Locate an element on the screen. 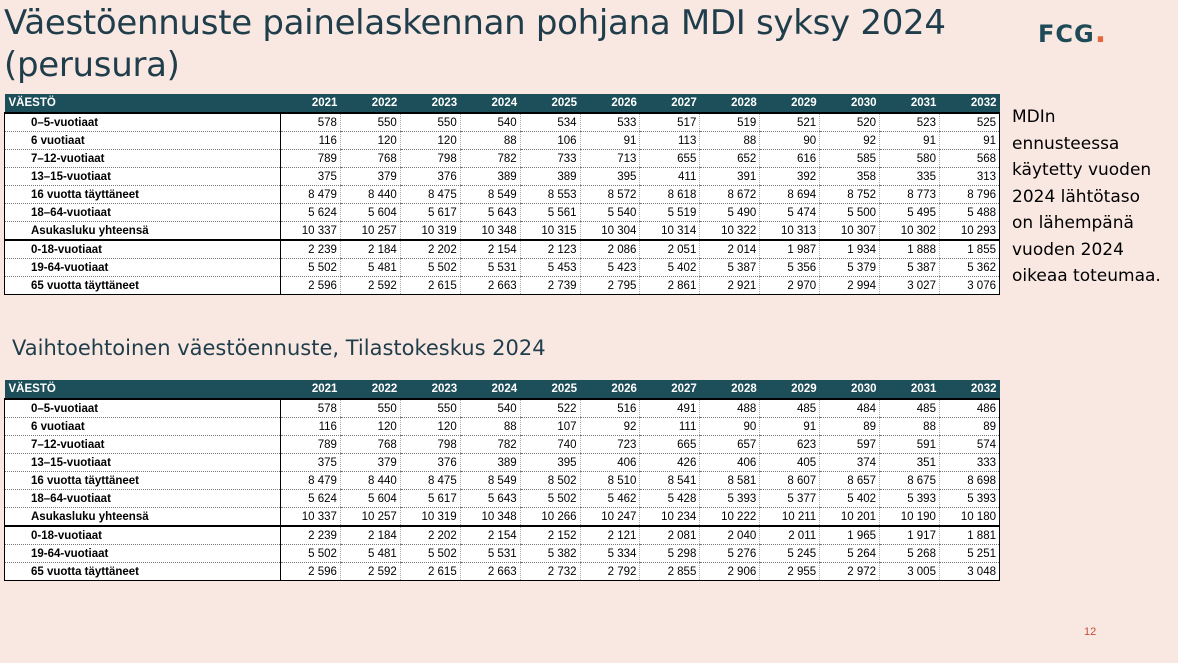 This screenshot has height=663, width=1178. table-cell: 3 005 is located at coordinates (909, 571).